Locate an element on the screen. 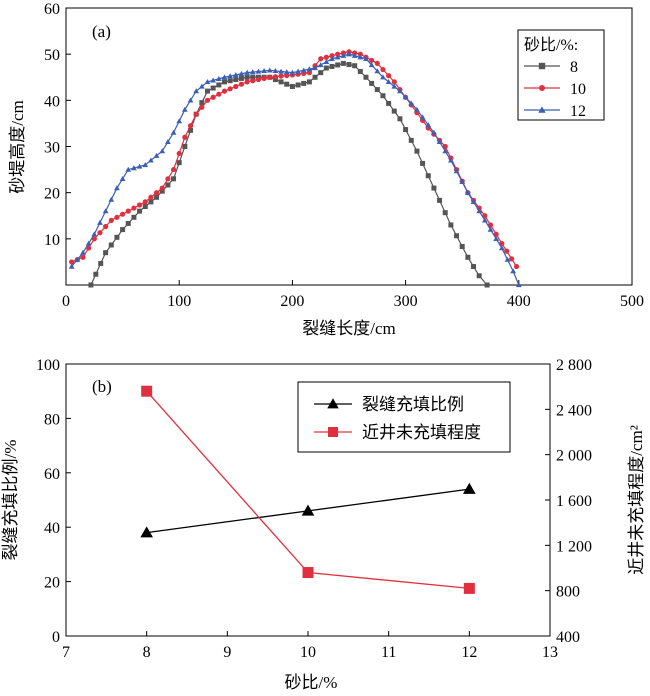 This screenshot has width=650, height=696. y-left-tick-label: 20 is located at coordinates (52, 583).